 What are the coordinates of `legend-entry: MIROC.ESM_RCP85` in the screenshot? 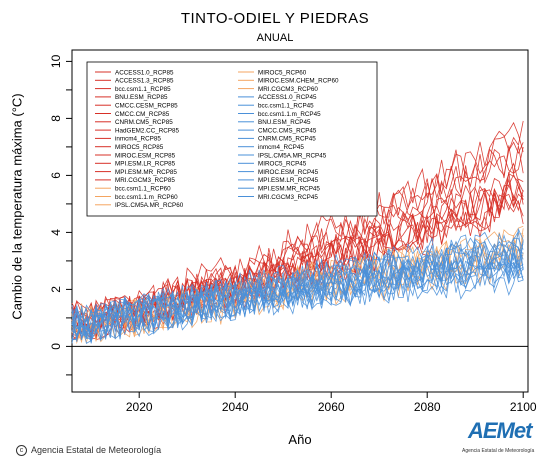 It's located at (145, 155).